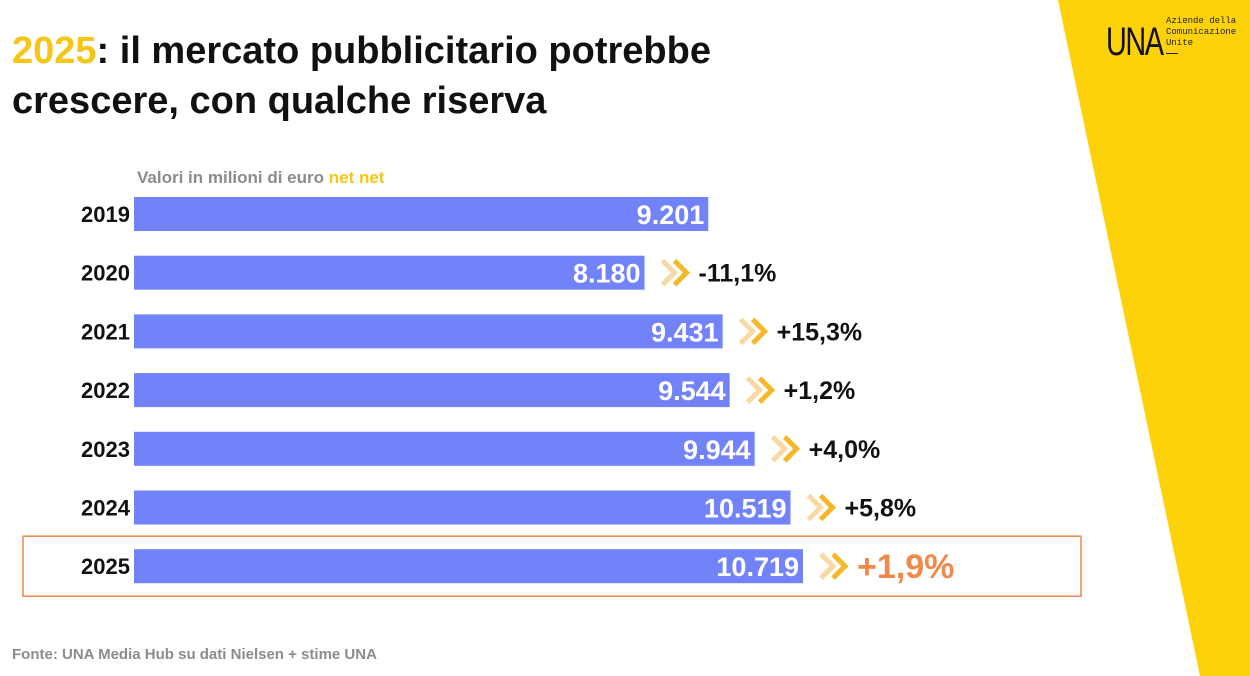  Describe the element at coordinates (54, 51) in the screenshot. I see `title-year: 2025` at that location.